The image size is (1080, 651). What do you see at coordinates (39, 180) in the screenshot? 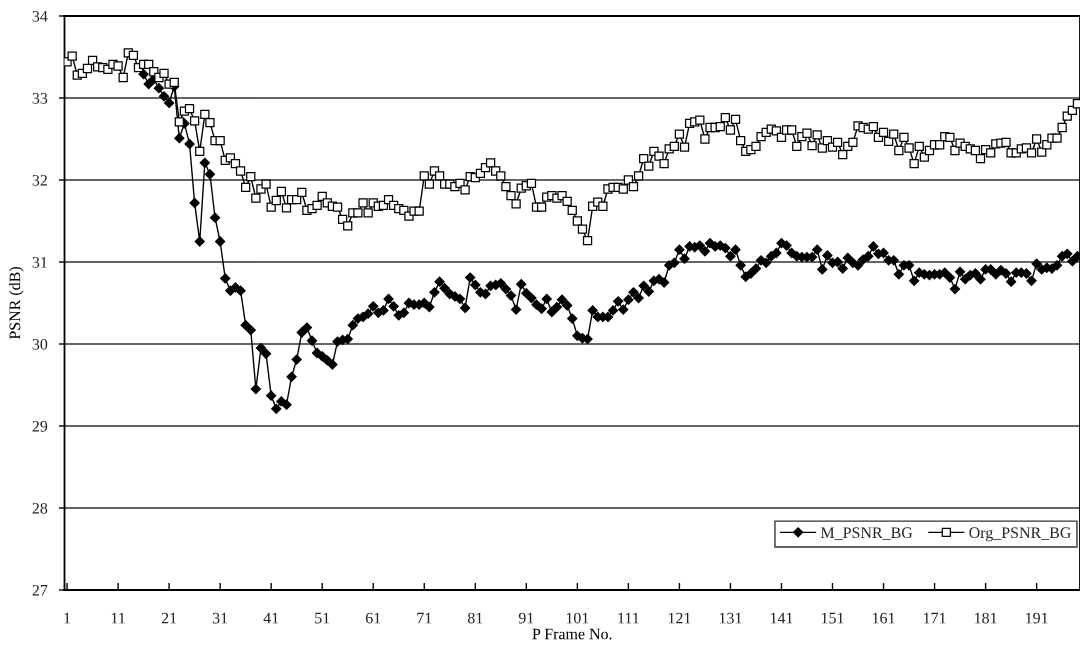
I see `y-tick-label: 32` at bounding box center [39, 180].